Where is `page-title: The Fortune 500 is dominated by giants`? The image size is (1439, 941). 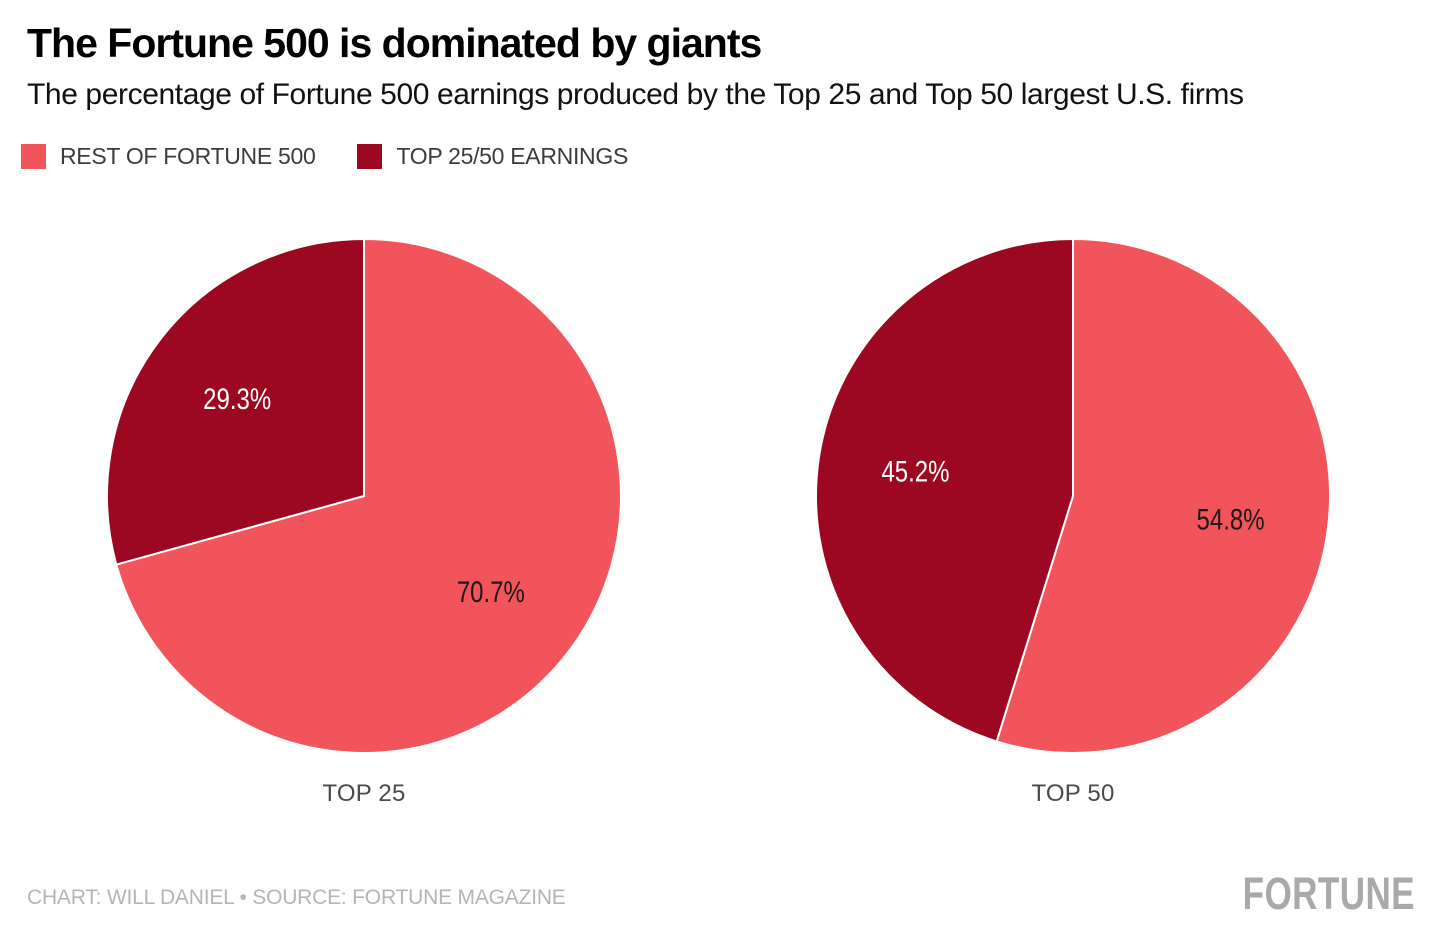 page-title: The Fortune 500 is dominated by giants is located at coordinates (394, 43).